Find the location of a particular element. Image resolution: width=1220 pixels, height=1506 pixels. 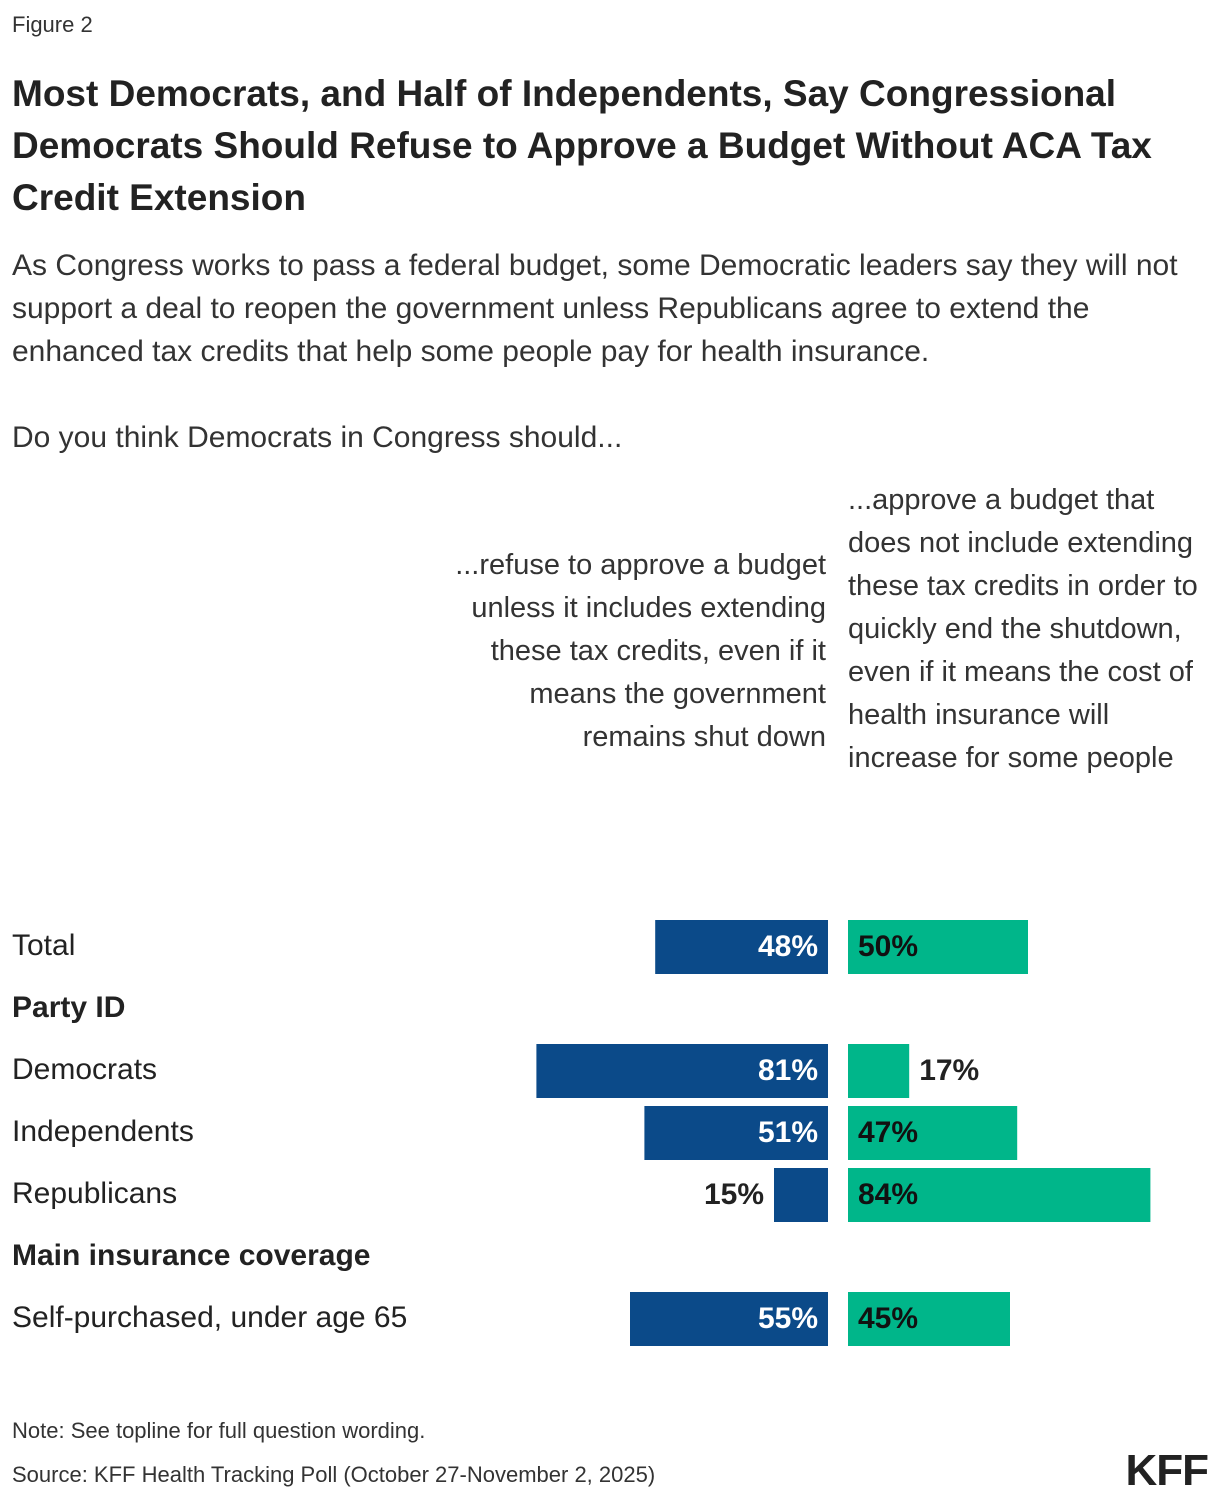

figure-label: Figure 2 is located at coordinates (52, 24).